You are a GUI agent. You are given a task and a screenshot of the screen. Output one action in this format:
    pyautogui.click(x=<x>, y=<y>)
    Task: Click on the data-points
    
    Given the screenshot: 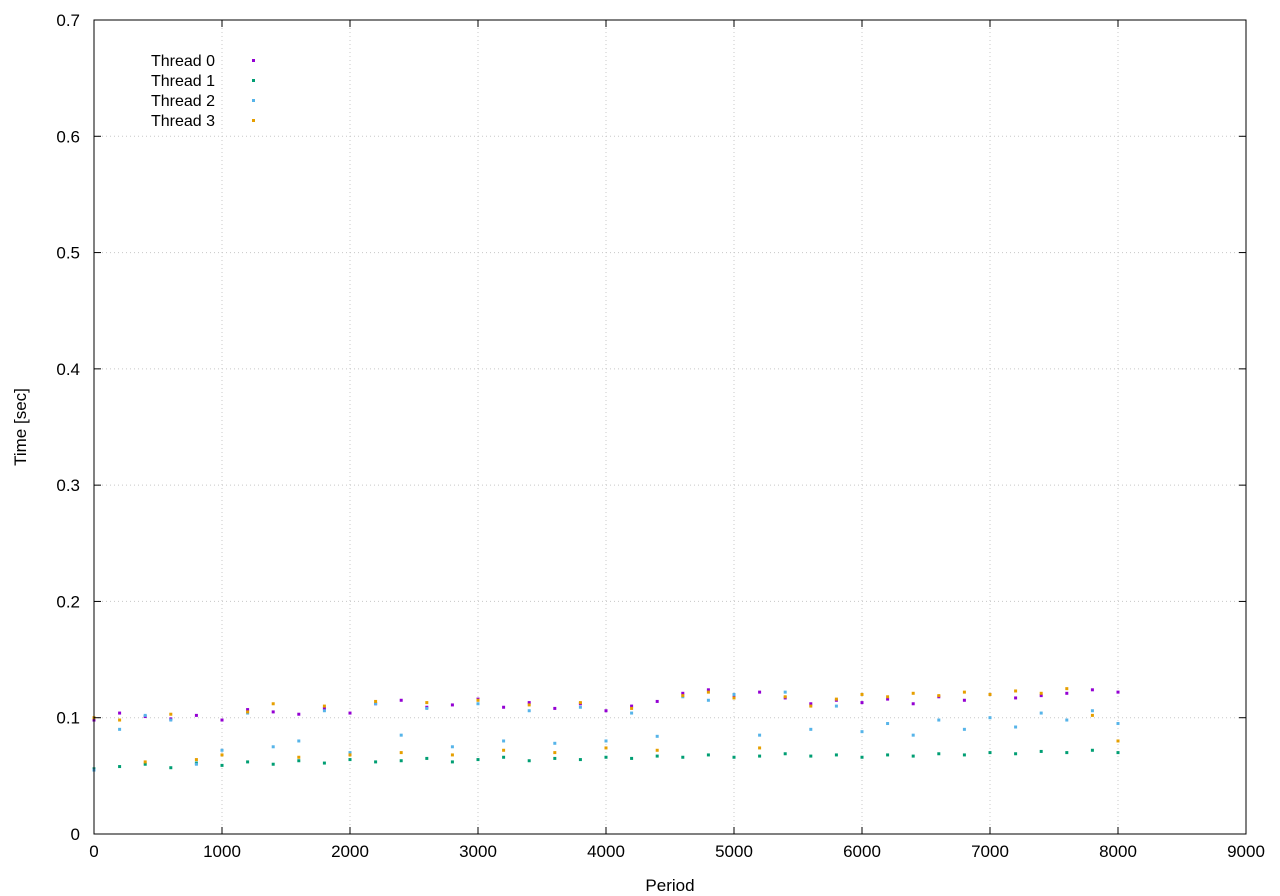 What is the action you would take?
    pyautogui.click(x=606, y=729)
    